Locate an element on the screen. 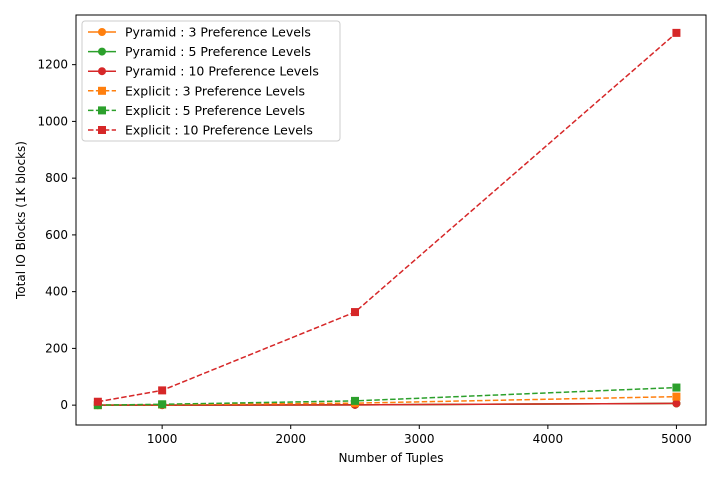  y-tick-label-6: 1200 is located at coordinates (52, 65).